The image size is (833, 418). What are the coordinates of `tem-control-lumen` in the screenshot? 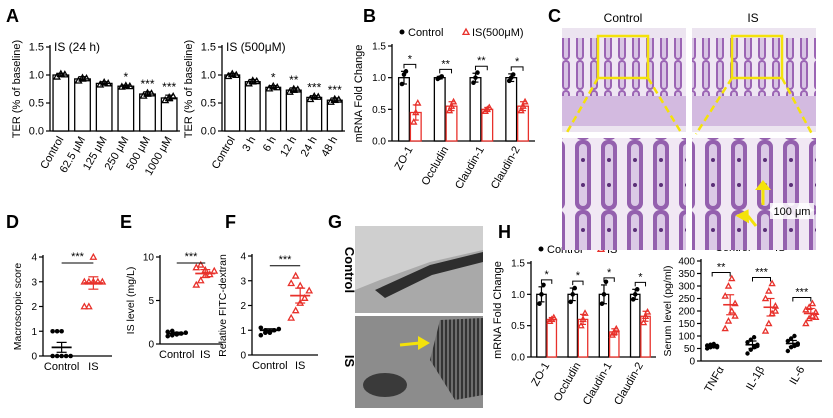 It's located at (419, 258).